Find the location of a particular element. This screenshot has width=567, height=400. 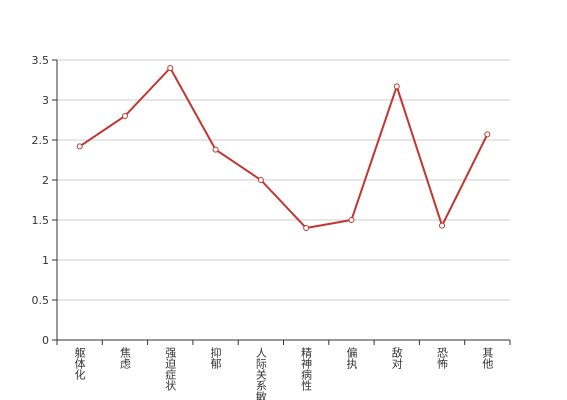

x-tick-label: 偏执 is located at coordinates (351, 358).